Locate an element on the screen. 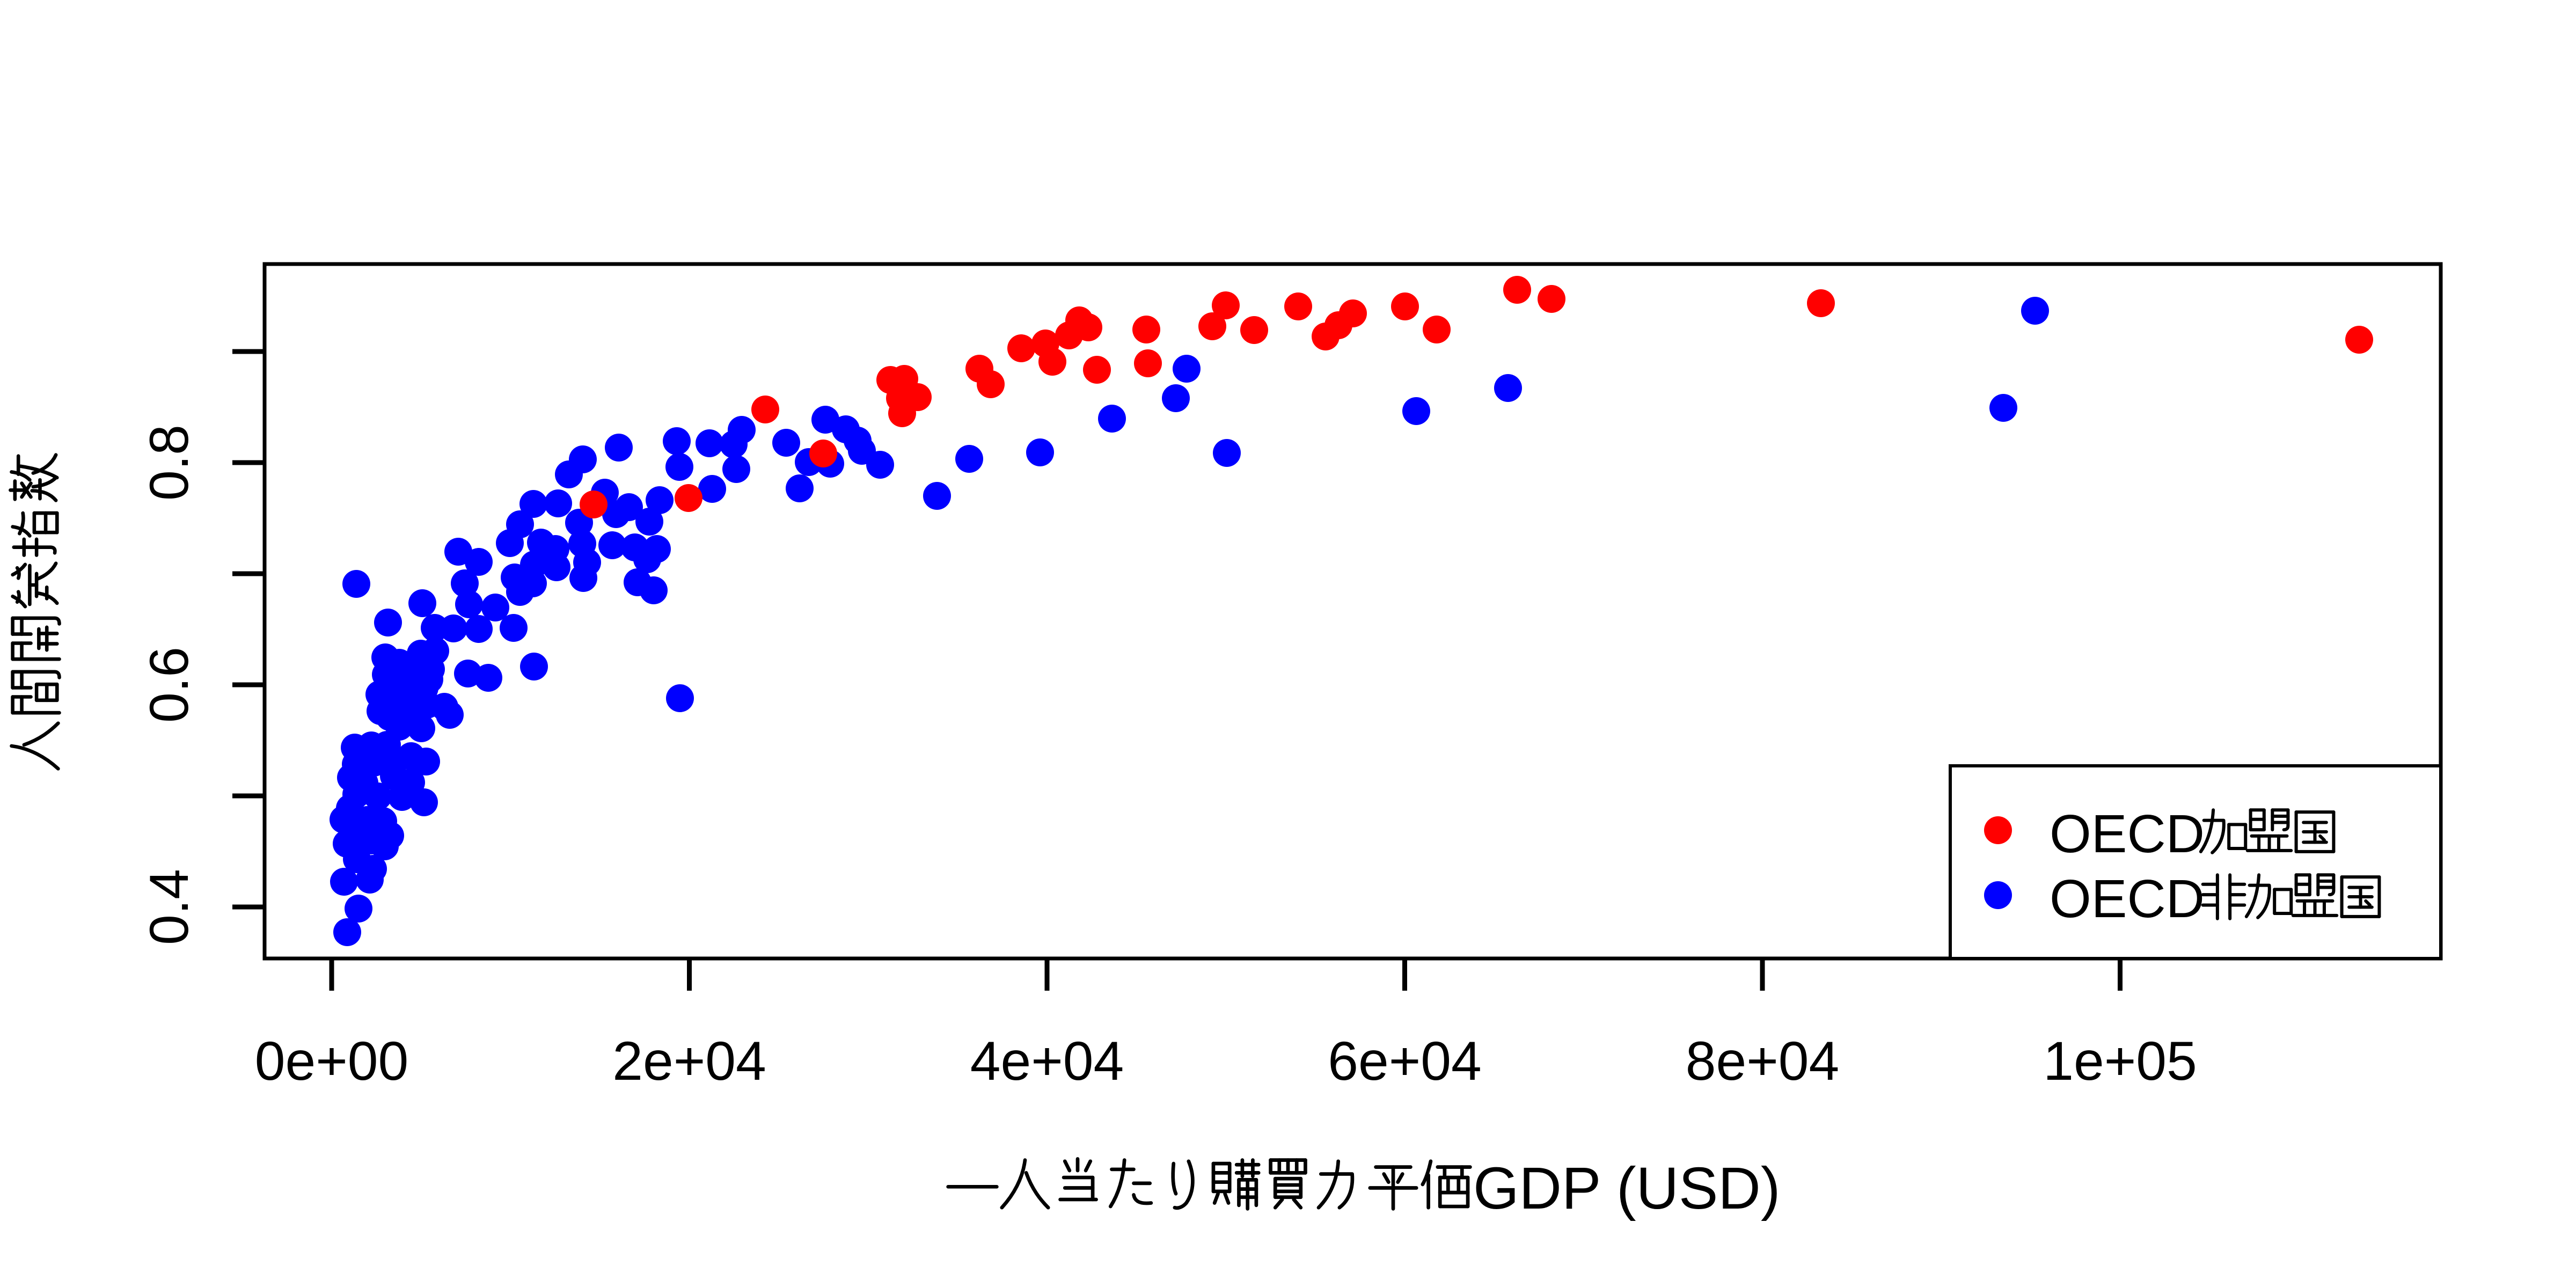  svg-text: 1e+05 is located at coordinates (2120, 1061).